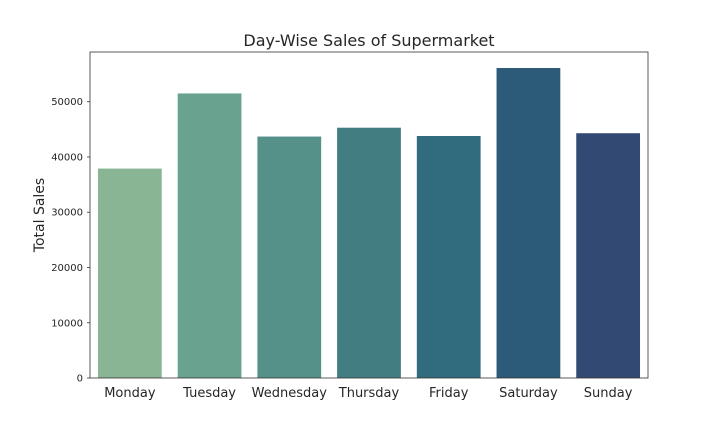  Describe the element at coordinates (528, 223) in the screenshot. I see `bar-saturday` at that location.